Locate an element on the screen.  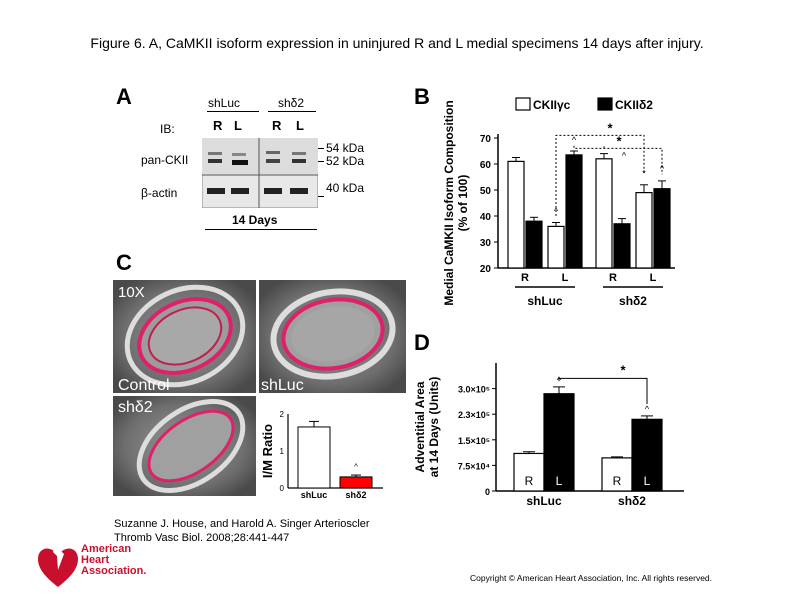
panel-c-label: C is located at coordinates (124, 262).